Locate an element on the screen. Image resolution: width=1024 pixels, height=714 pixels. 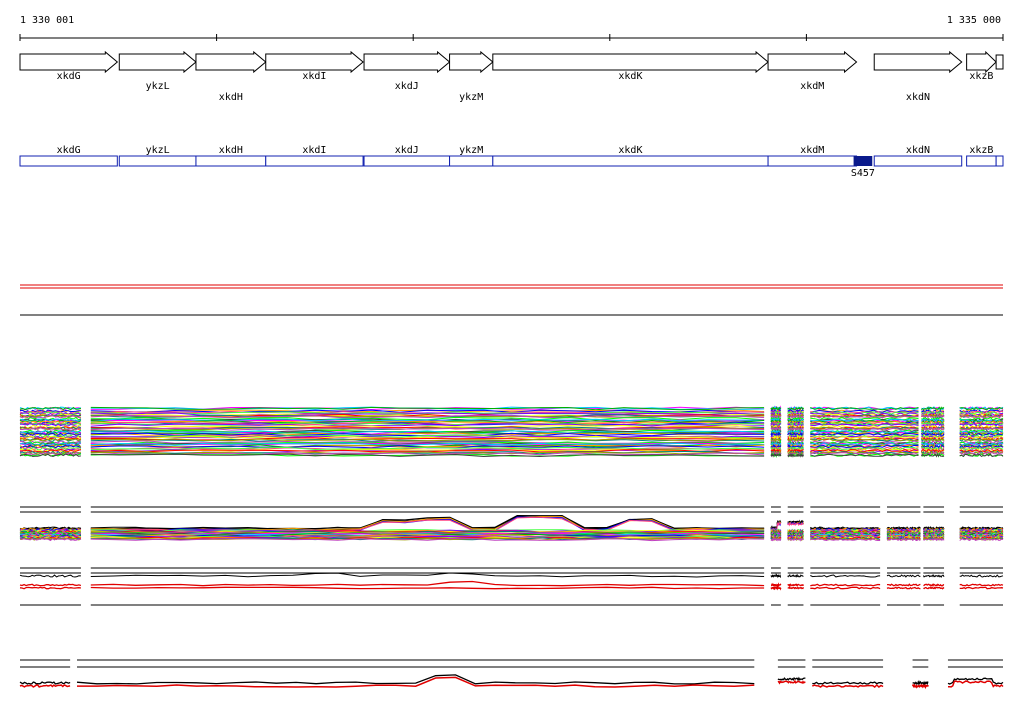
gene-box-xkdI is located at coordinates (314, 161).